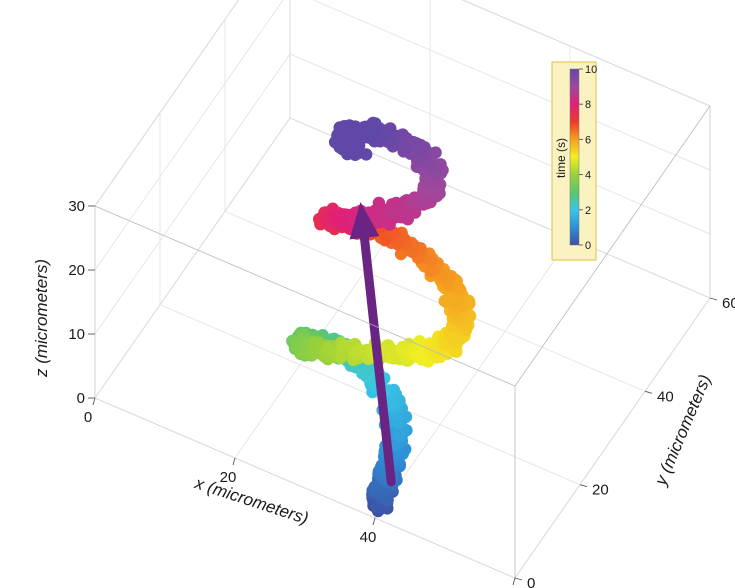  I want to click on x-axis-label: x (micrometers), so click(251, 500).